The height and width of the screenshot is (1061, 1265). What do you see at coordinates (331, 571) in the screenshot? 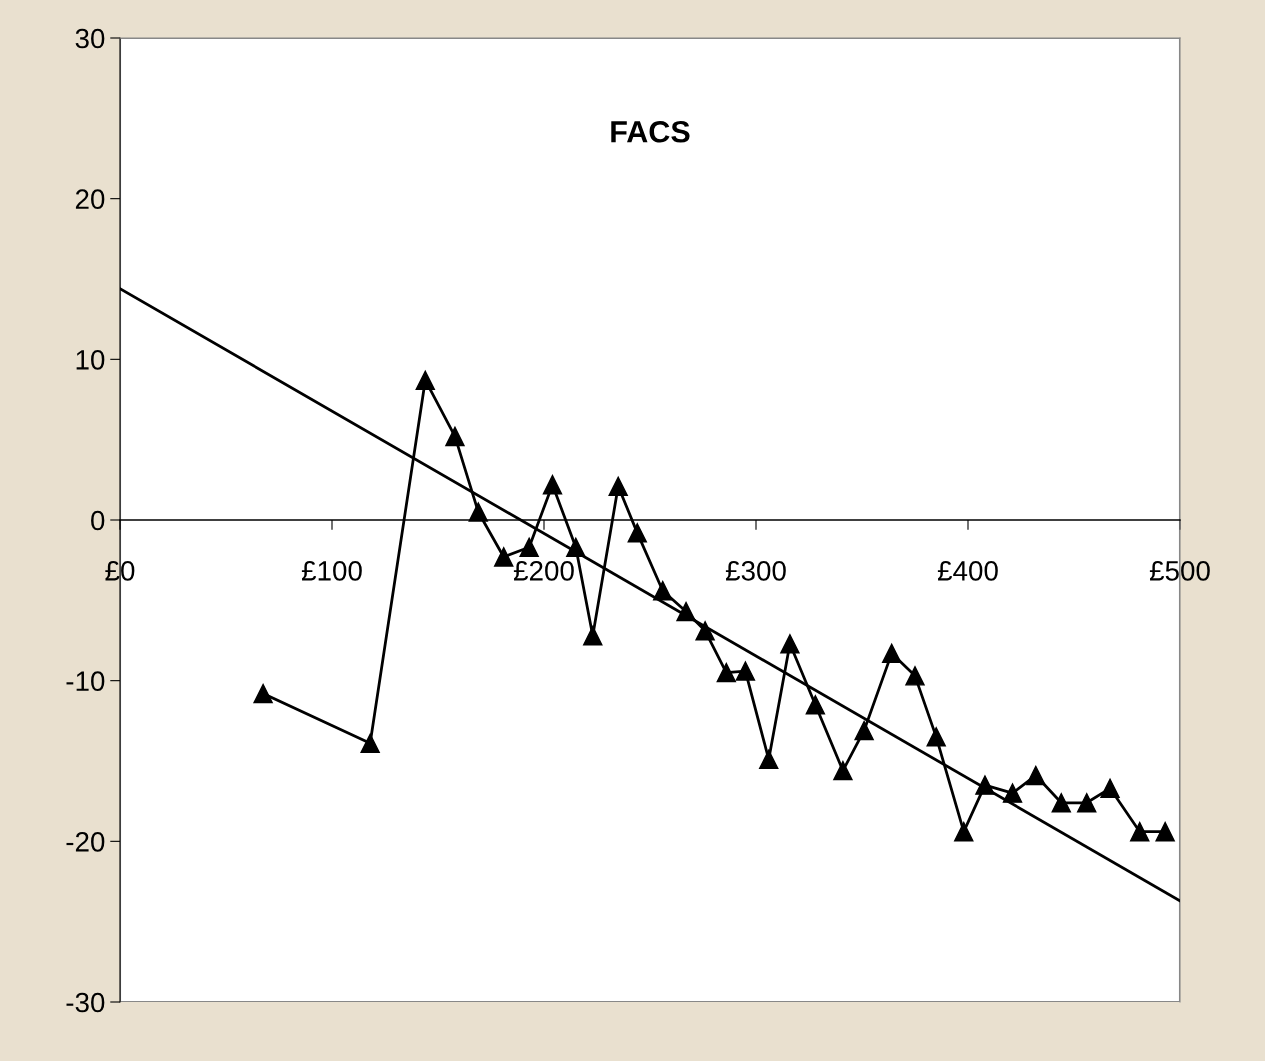
I see `x-tick-label: £100` at bounding box center [331, 571].